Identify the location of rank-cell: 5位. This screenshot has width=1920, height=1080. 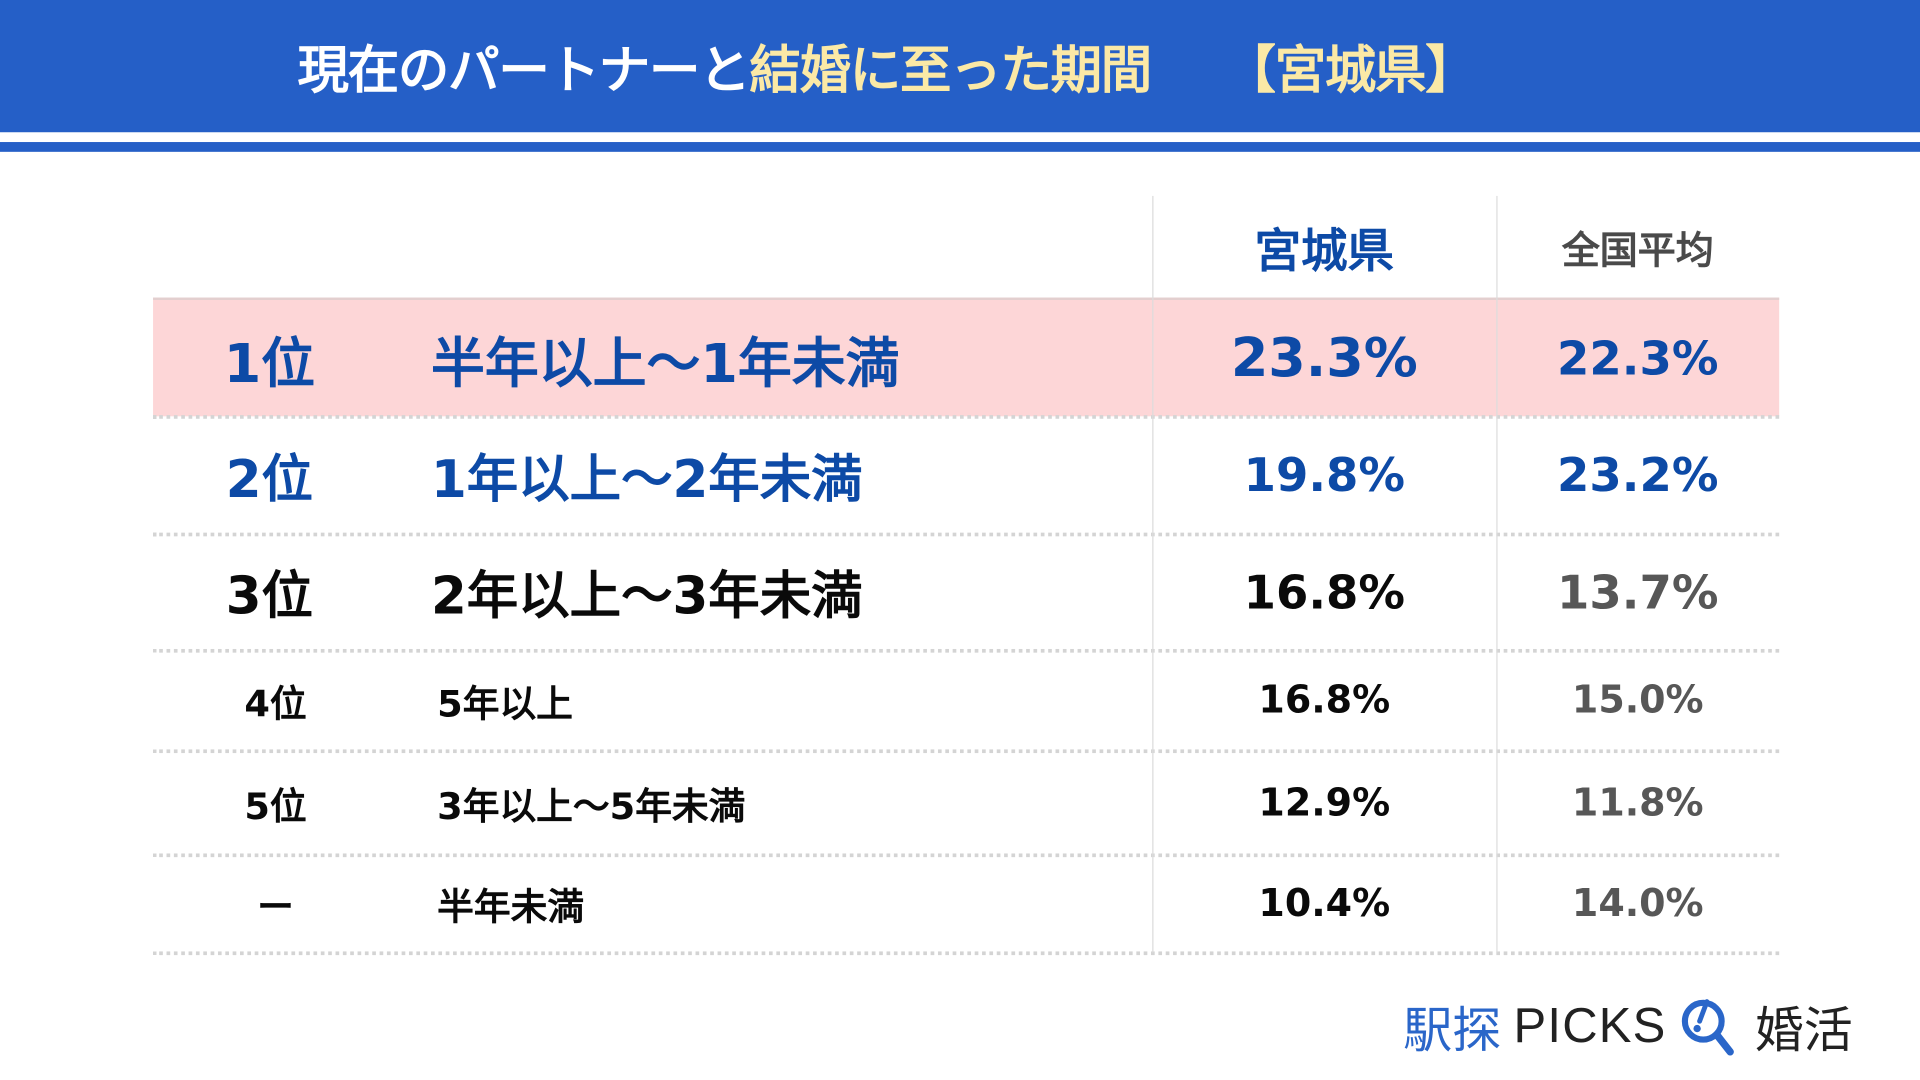
(275, 807).